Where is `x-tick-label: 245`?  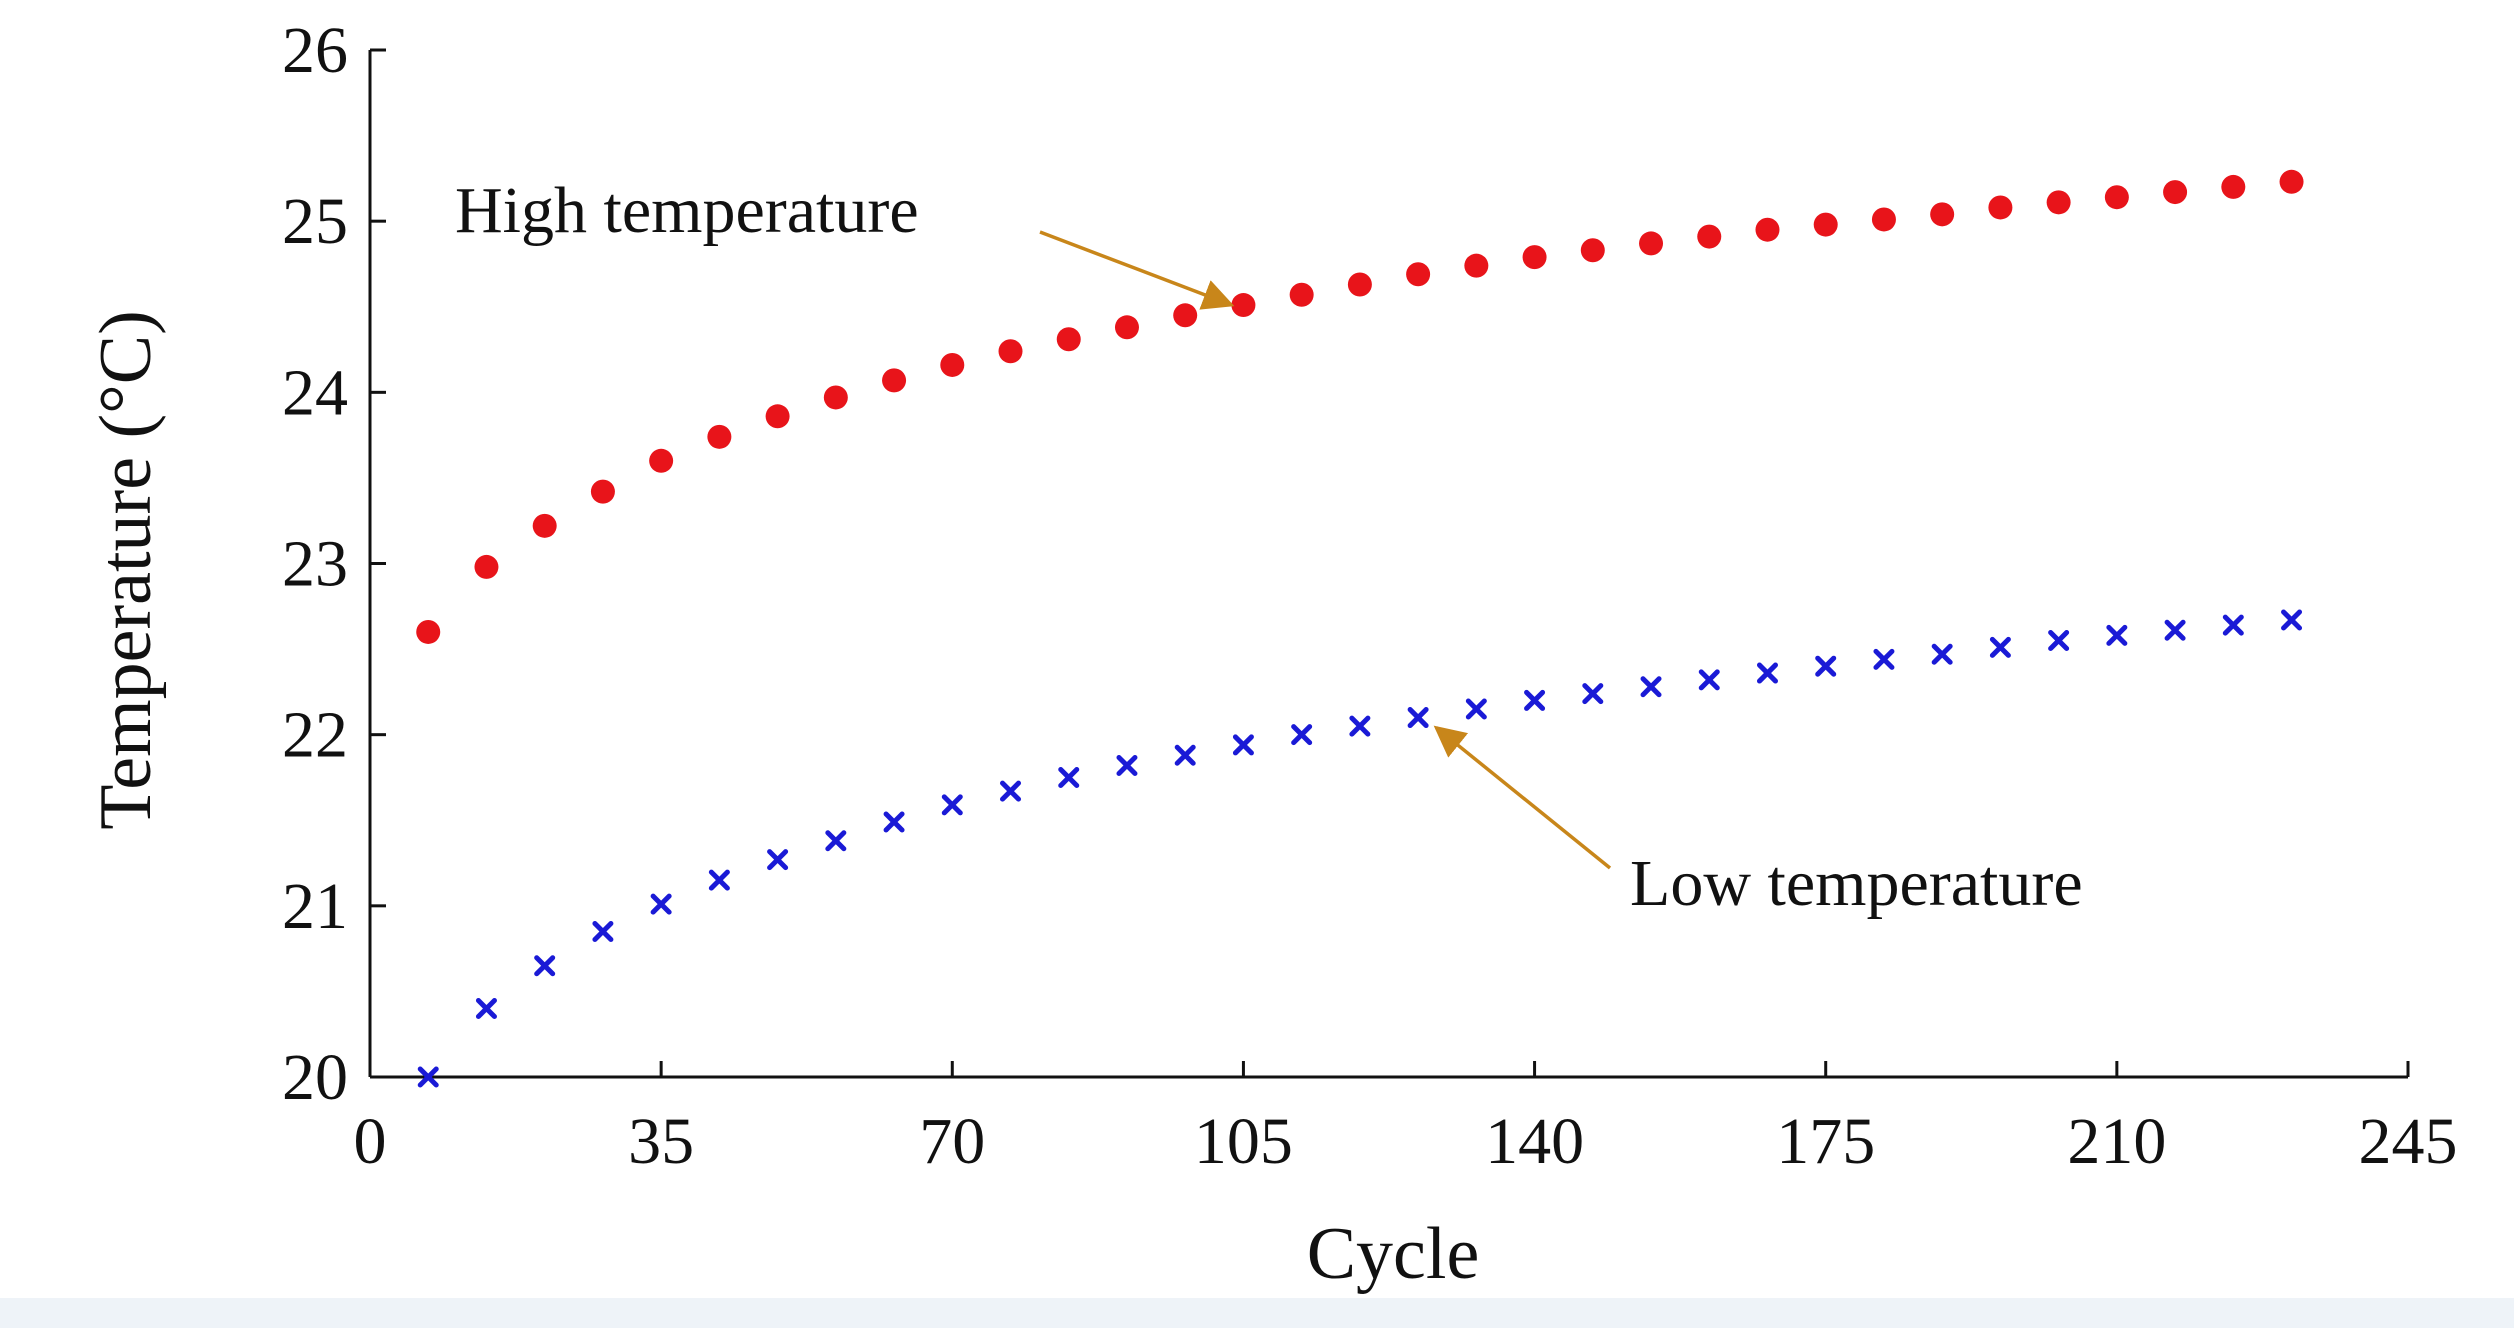
x-tick-label: 245 is located at coordinates (2408, 1141).